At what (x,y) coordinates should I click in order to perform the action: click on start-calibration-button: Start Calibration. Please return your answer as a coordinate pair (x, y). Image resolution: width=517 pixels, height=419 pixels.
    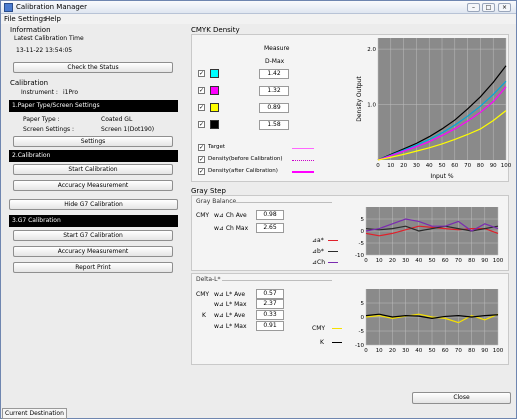
    Looking at the image, I should click on (93, 169).